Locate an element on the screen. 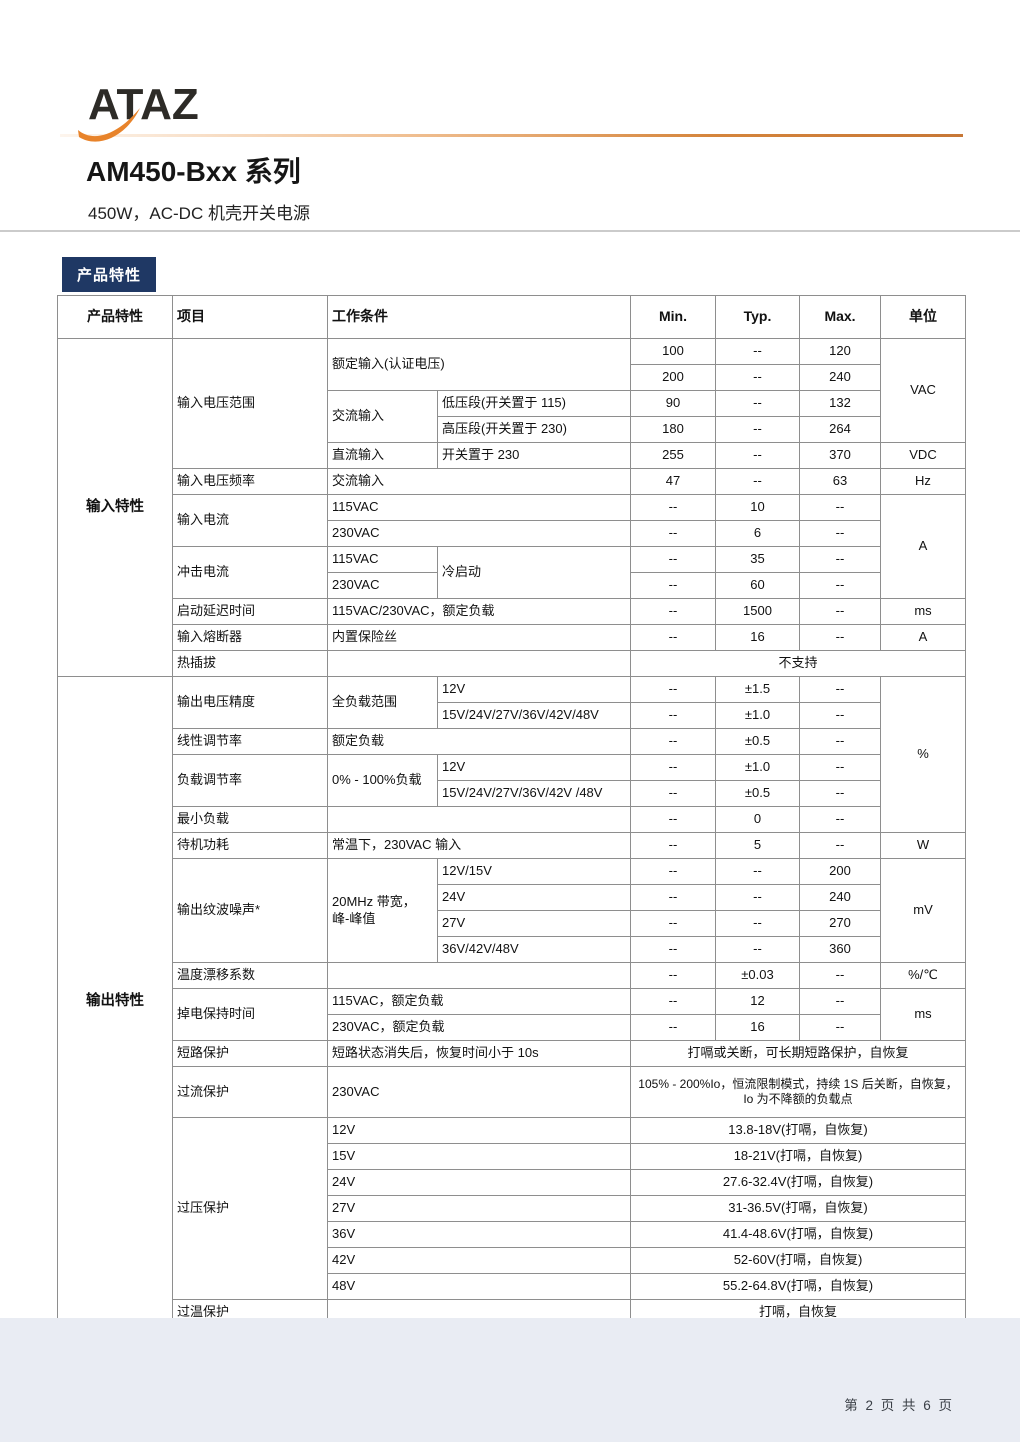 The width and height of the screenshot is (1020, 1442). cell-value-span: 不支持 is located at coordinates (798, 663).